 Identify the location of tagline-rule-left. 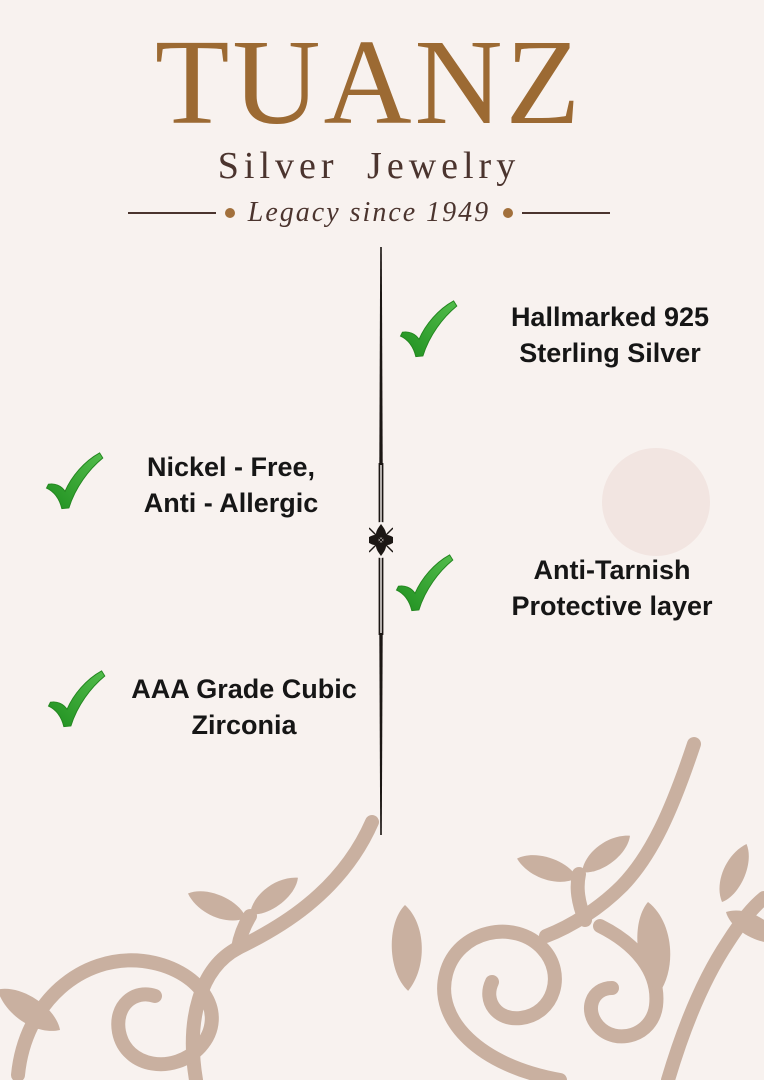
(171, 212).